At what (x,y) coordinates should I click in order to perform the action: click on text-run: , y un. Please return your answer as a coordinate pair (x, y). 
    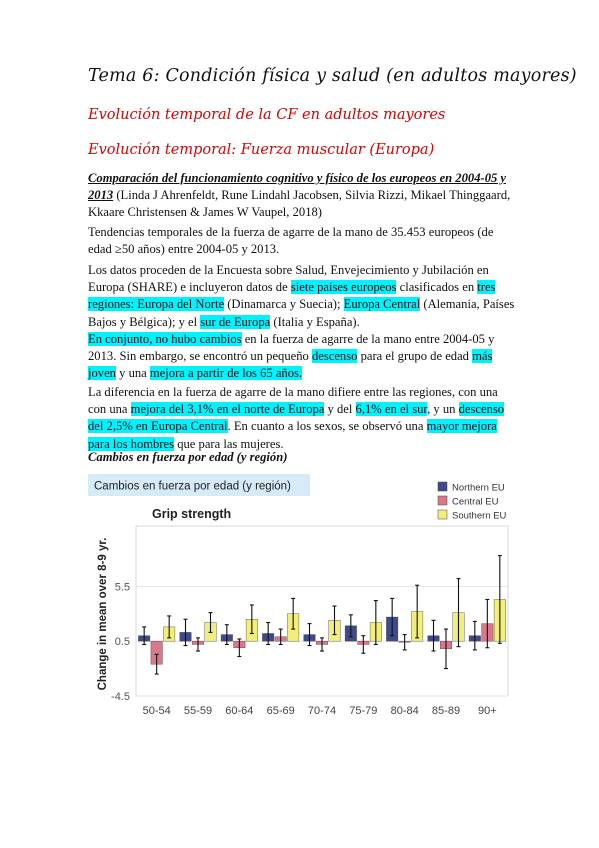
    Looking at the image, I should click on (443, 409).